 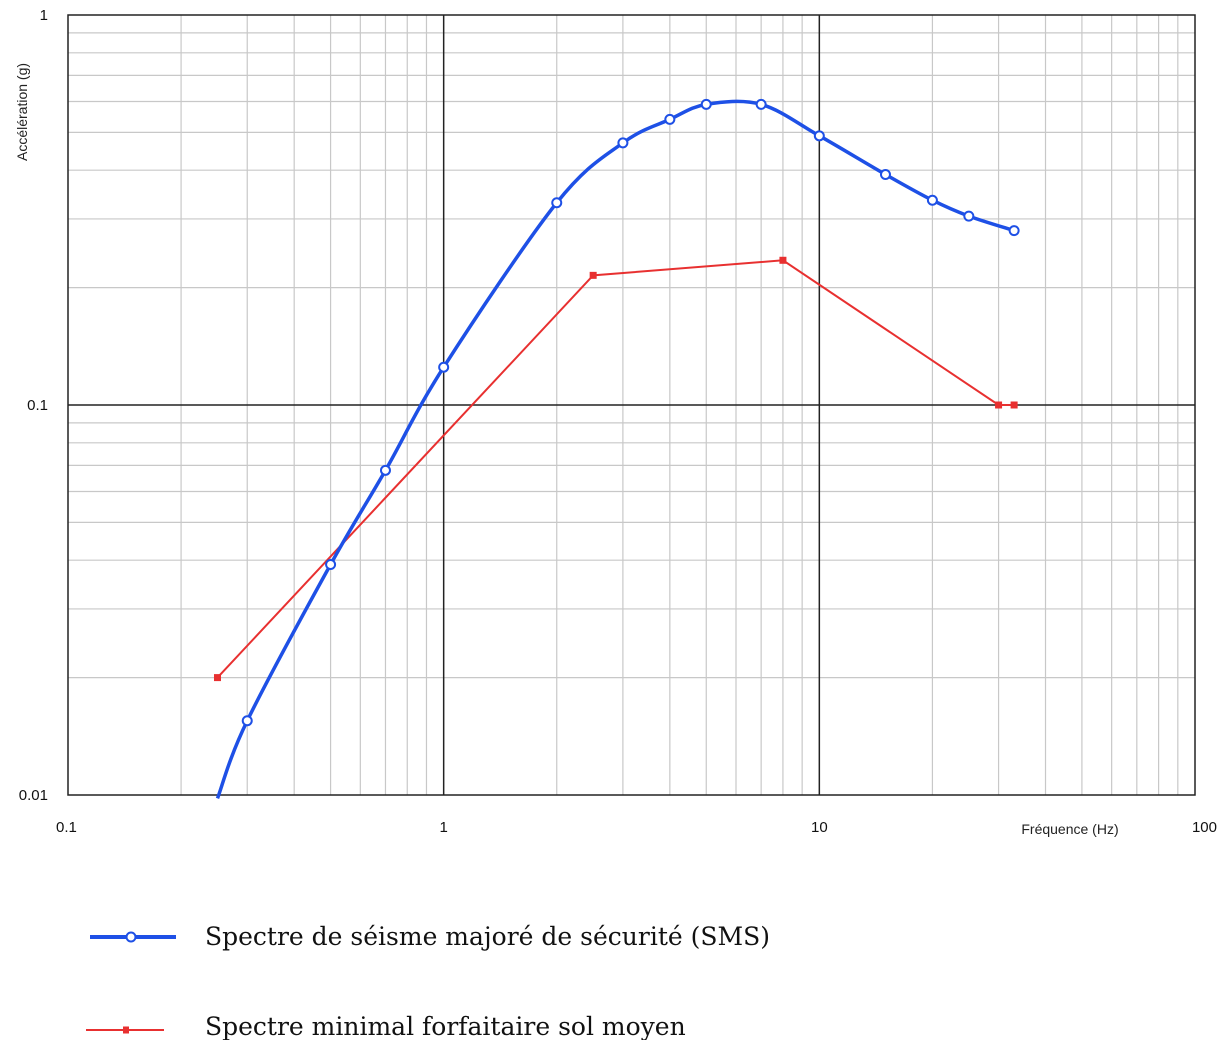 I want to click on legend-item-minimal: Spectre minimal forfaitaire sol moyen, so click(x=386, y=1026).